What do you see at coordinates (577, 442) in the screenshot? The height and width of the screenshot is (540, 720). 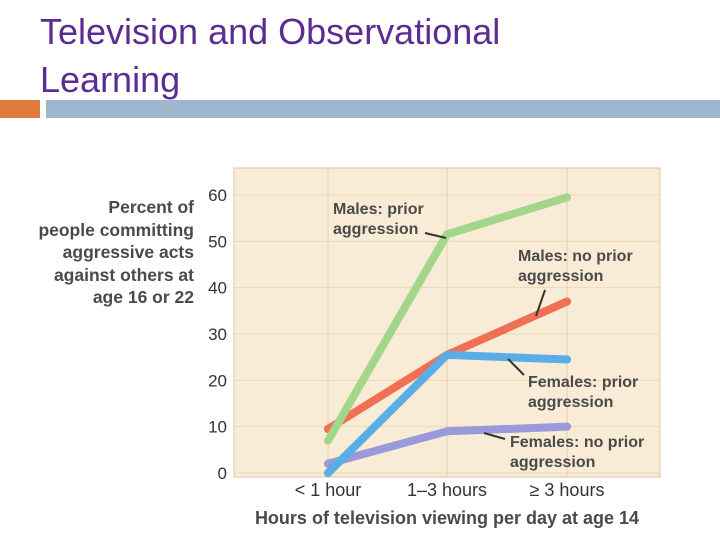 I see `series-annotation: Females: no prior` at bounding box center [577, 442].